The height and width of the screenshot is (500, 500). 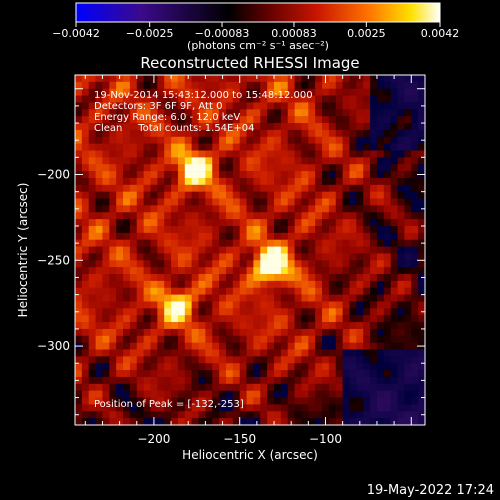 What do you see at coordinates (167, 117) in the screenshot?
I see `info-energy-range: Energy Range: 6.0 - 12.0 keV` at bounding box center [167, 117].